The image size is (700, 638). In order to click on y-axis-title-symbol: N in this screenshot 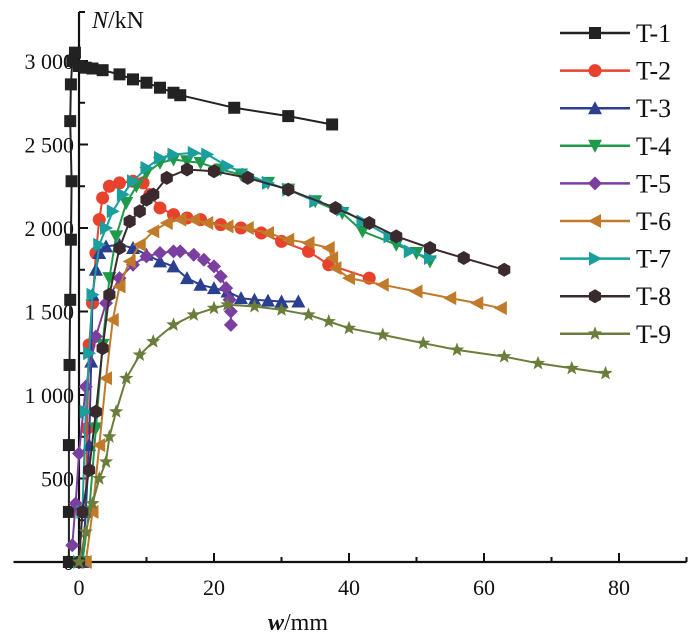, I will do `click(100, 21)`.